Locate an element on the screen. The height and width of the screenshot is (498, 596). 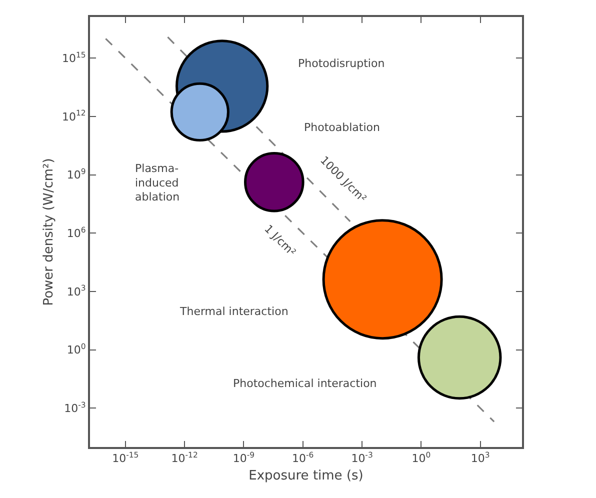
x-axis-title: Exposure time (s) is located at coordinates (306, 476).